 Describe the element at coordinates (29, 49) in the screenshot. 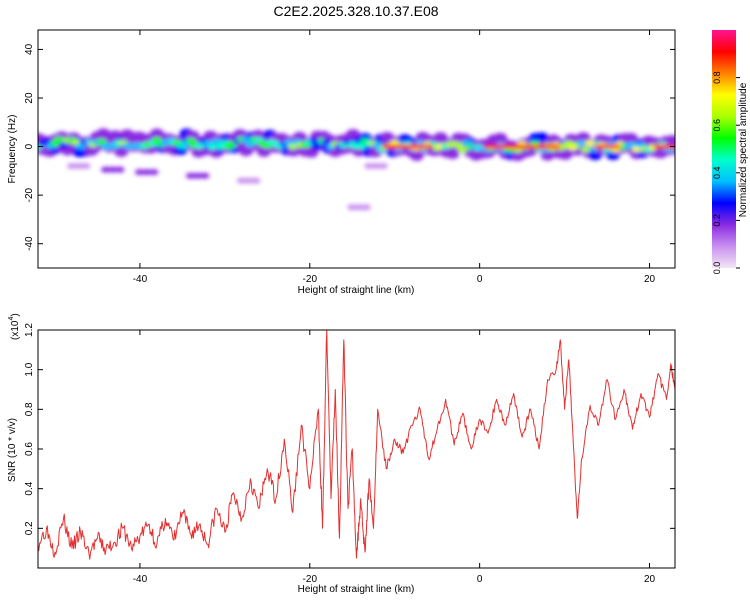

I see `y-tick-label: 40` at that location.